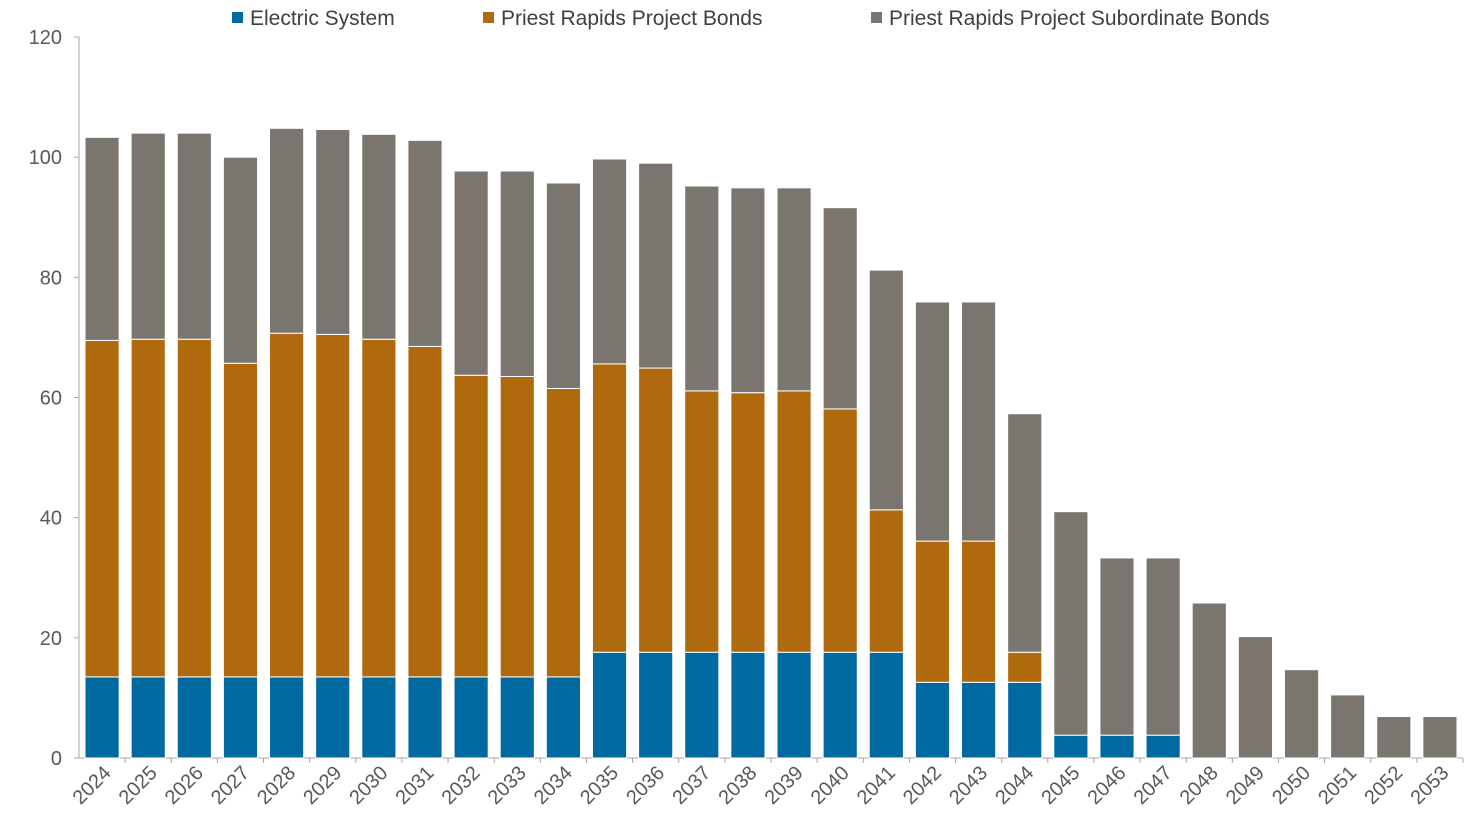 This screenshot has width=1473, height=828. Describe the element at coordinates (1429, 785) in the screenshot. I see `x-tick-label: 2053` at that location.